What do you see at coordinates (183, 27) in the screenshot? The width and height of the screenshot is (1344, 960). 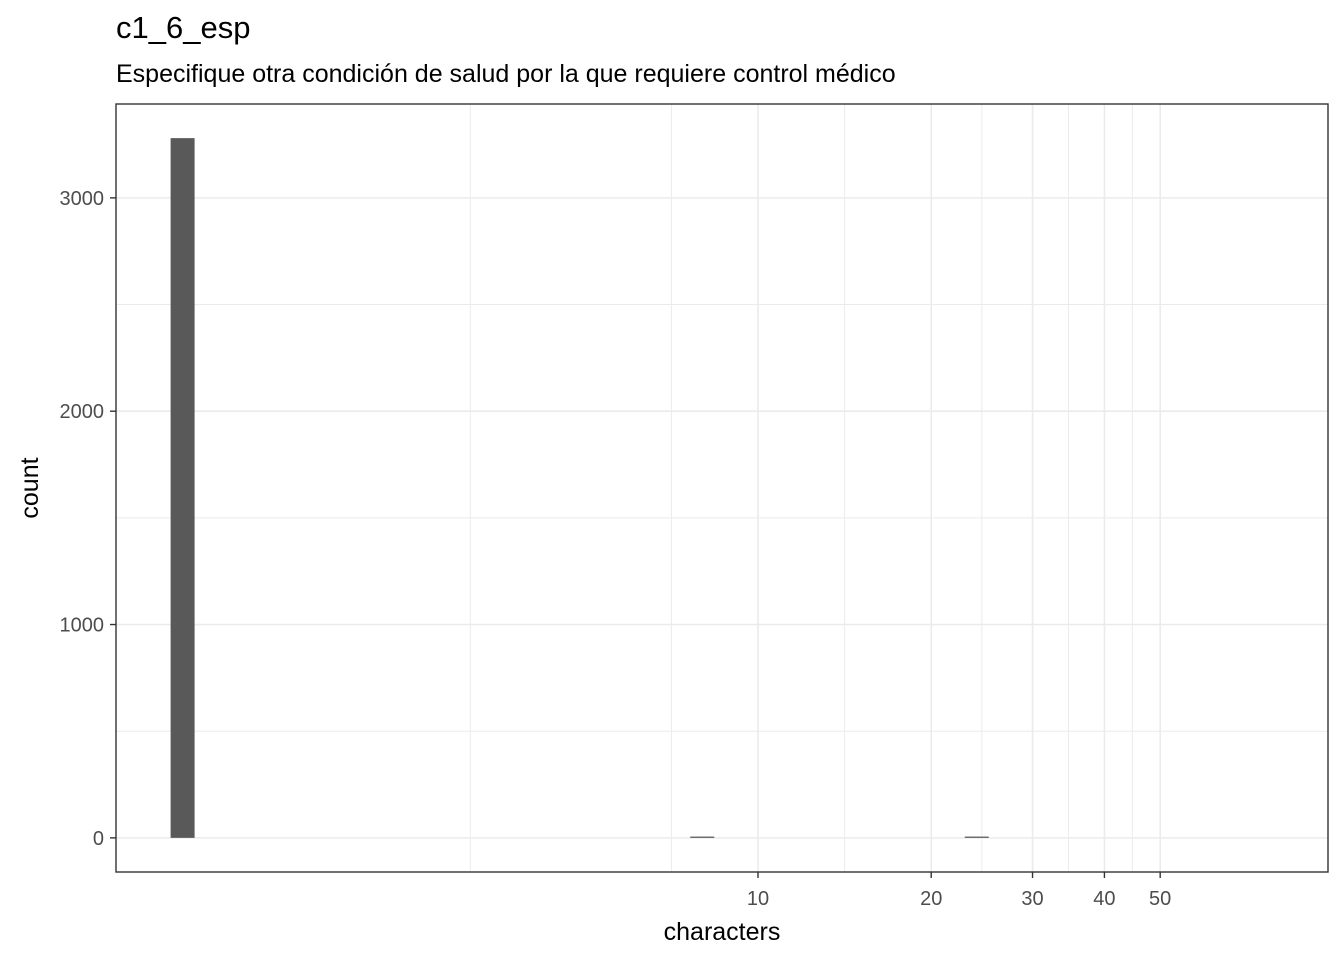 I see `chart-title: c1_6_esp` at bounding box center [183, 27].